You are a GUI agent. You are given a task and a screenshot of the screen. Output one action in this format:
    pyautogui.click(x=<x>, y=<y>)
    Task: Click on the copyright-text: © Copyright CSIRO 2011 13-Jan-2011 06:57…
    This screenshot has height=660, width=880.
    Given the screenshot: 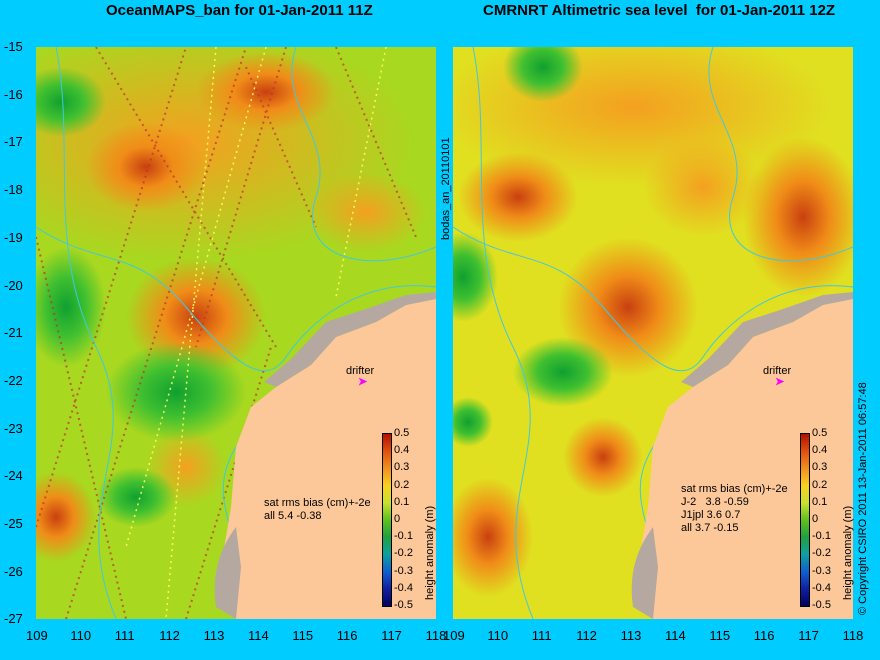 What is the action you would take?
    pyautogui.click(x=863, y=498)
    